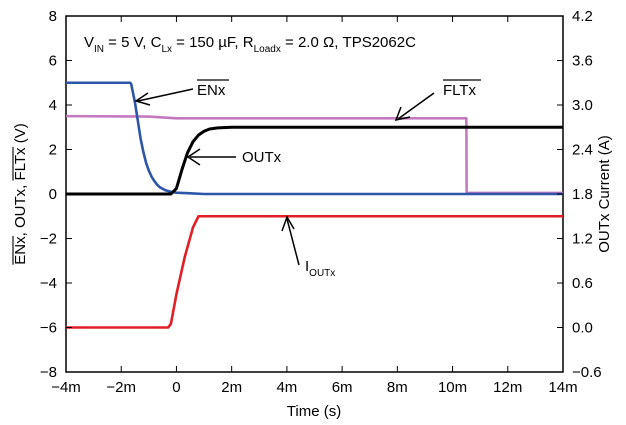  What do you see at coordinates (66, 387) in the screenshot?
I see `x-tick-label: −4m` at bounding box center [66, 387].